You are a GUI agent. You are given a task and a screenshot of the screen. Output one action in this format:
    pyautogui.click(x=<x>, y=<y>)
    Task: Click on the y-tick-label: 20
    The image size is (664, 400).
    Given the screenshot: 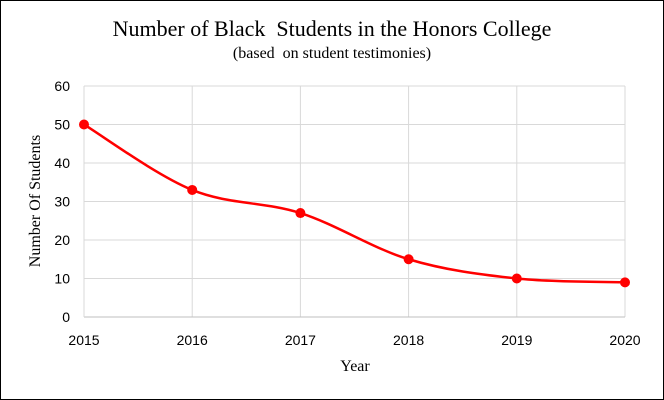 What is the action you would take?
    pyautogui.click(x=62, y=240)
    